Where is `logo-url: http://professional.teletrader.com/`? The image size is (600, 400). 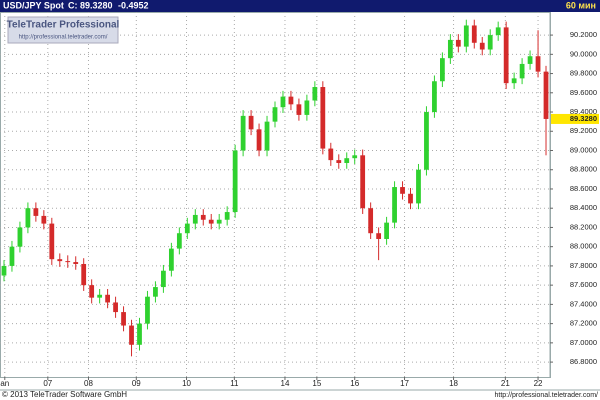 logo-url: http://professional.teletrader.com/ is located at coordinates (63, 38).